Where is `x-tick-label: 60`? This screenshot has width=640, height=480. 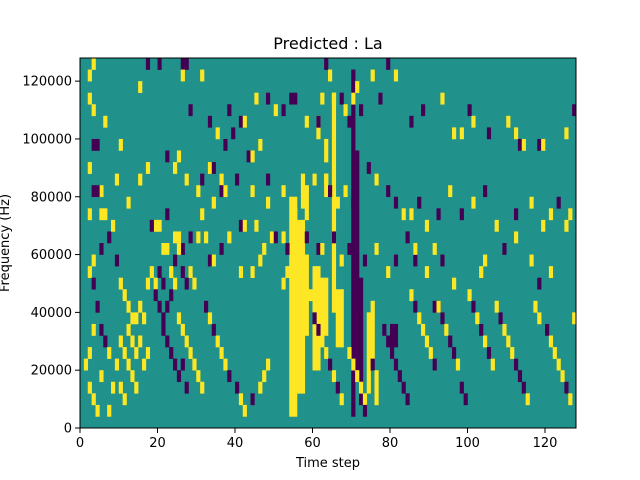
x-tick-label: 60 is located at coordinates (312, 443).